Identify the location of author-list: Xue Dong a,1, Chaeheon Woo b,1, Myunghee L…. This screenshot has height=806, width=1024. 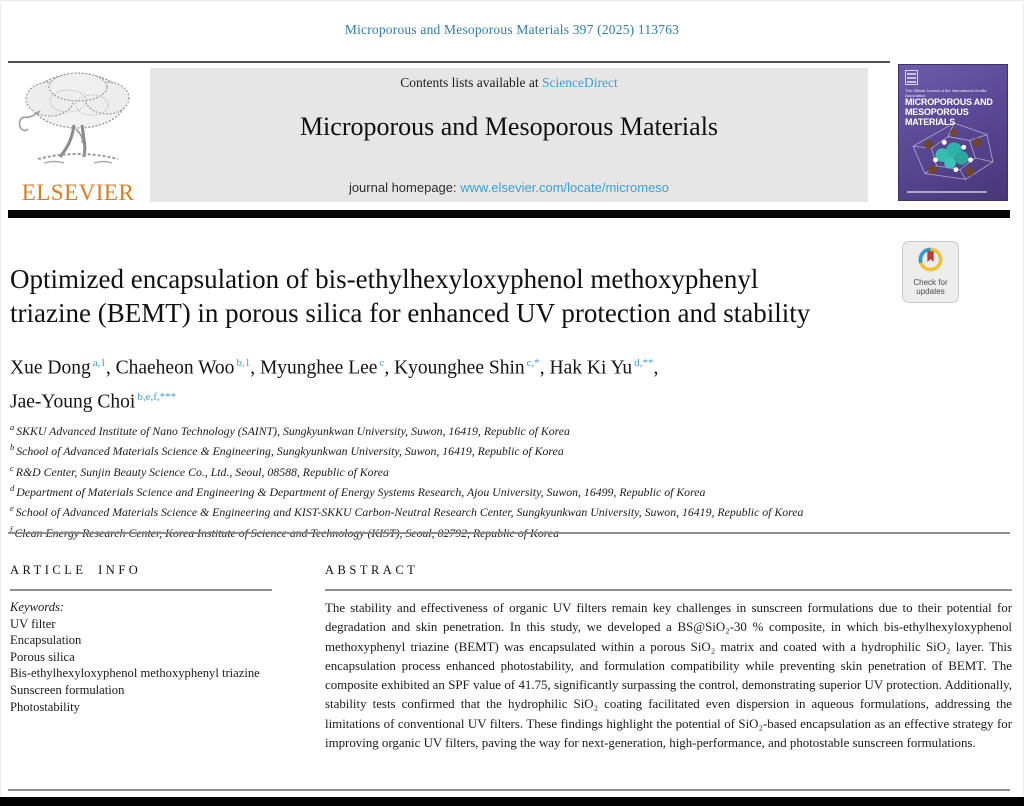
(450, 382).